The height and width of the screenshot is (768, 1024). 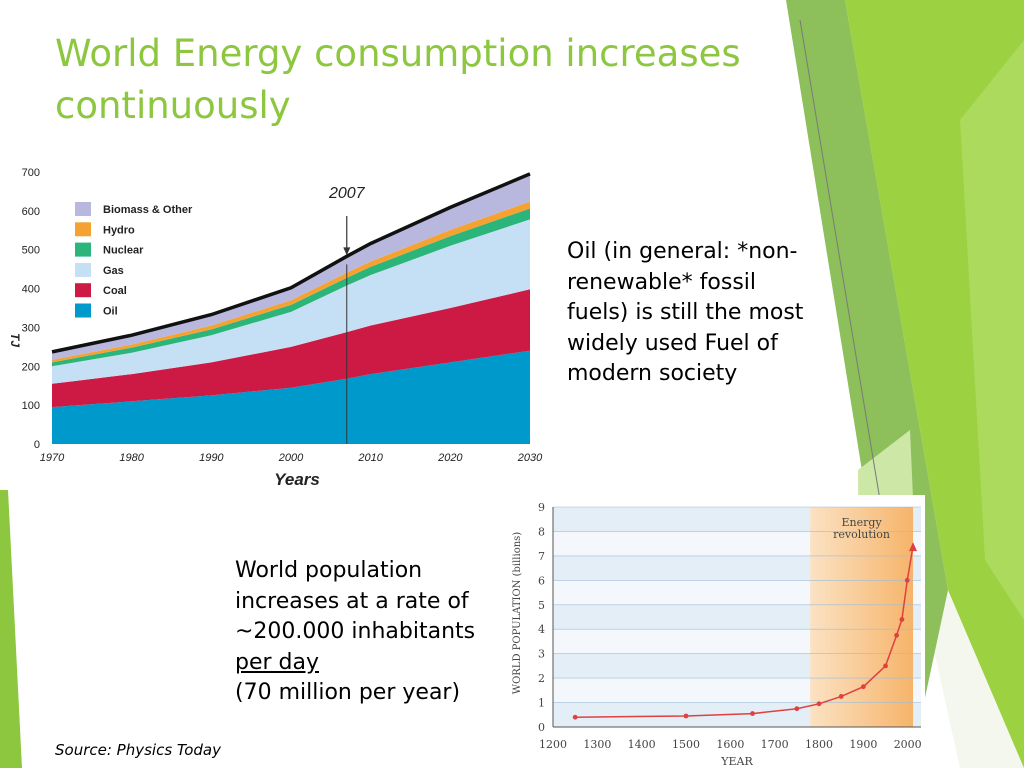 What do you see at coordinates (861, 534) in the screenshot?
I see `energy-revolution-label-line2: revolution` at bounding box center [861, 534].